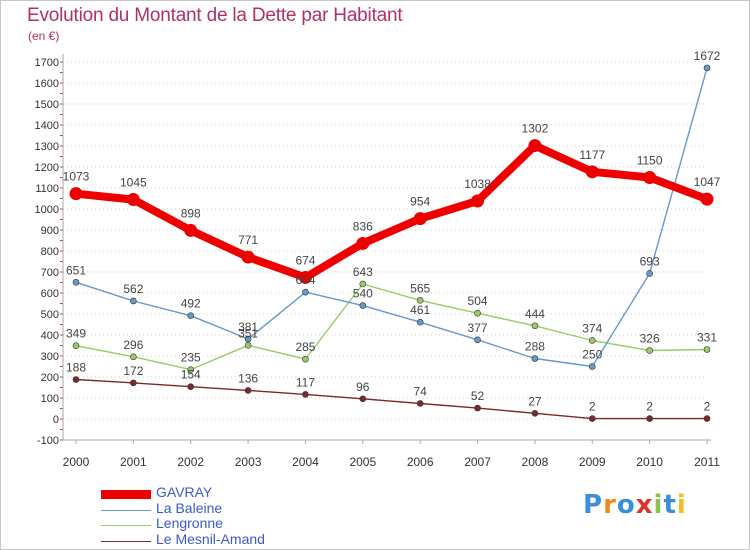 This screenshot has height=550, width=750. I want to click on logo-letter: o, so click(626, 505).